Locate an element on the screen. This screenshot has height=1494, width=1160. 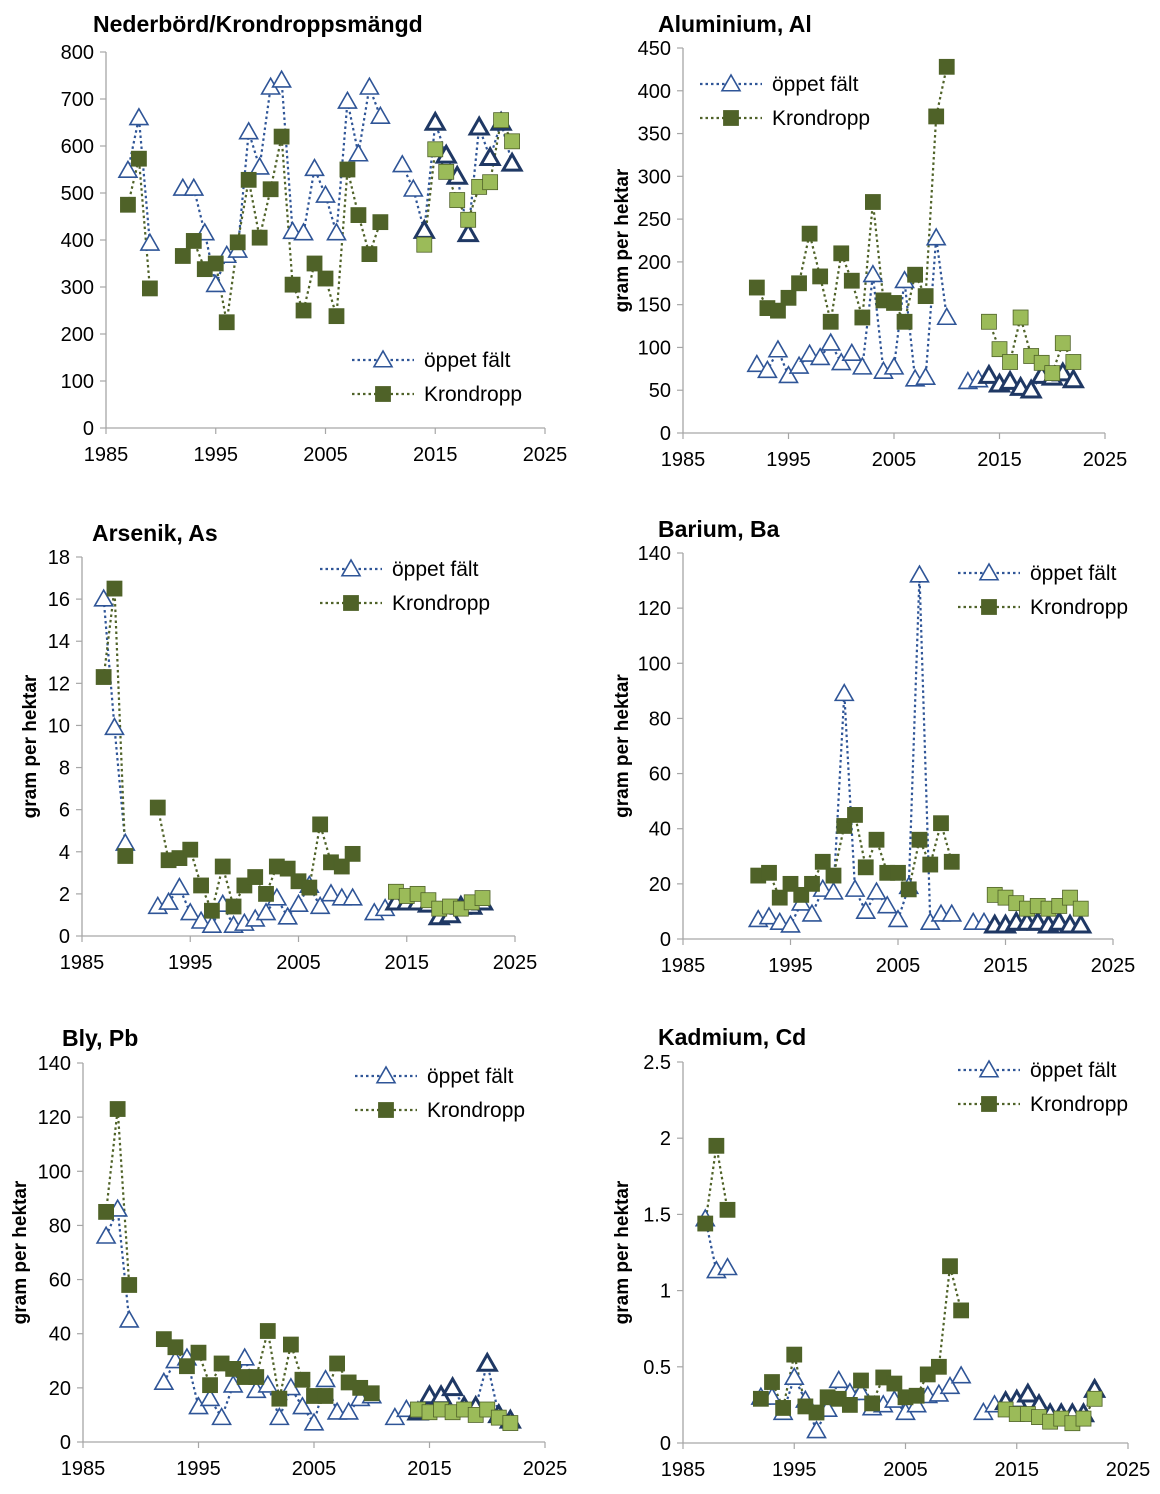
x-tick-label: 1995 is located at coordinates (788, 460).